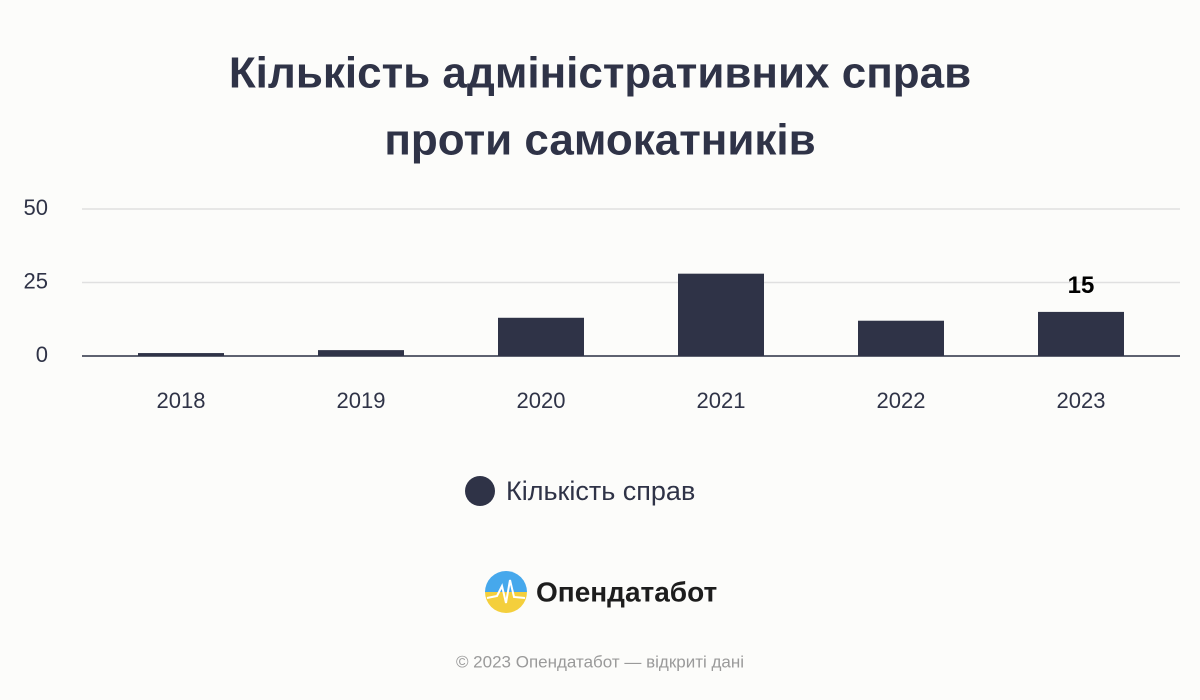 This screenshot has height=700, width=1200. What do you see at coordinates (599, 140) in the screenshot?
I see `chart-title: проти самокатників` at bounding box center [599, 140].